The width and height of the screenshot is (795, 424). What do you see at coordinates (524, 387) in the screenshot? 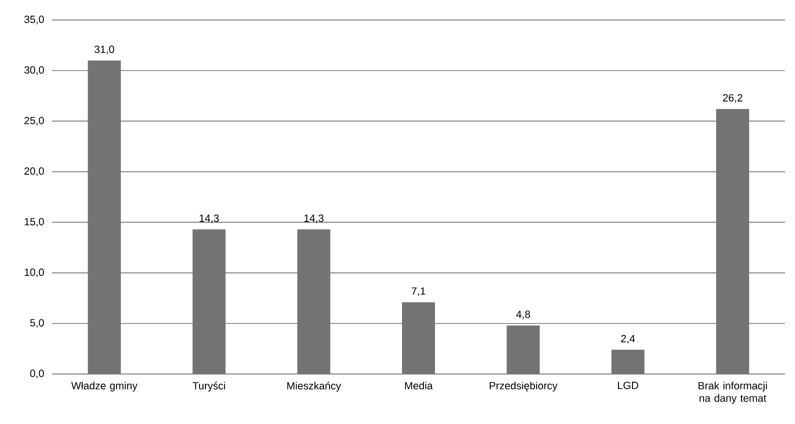
I see `x-tick-label: Przedsiębiorcy` at bounding box center [524, 387].